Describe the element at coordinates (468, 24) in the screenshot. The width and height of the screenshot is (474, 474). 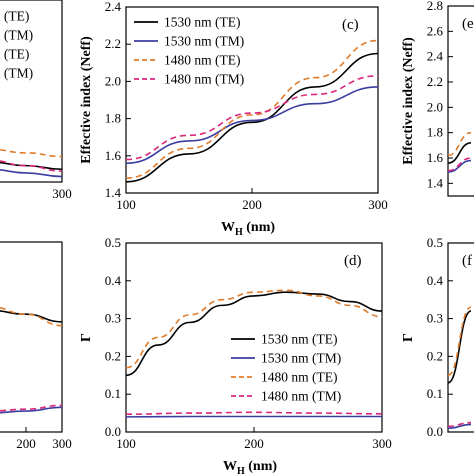
I see `panel-label: (e` at that location.